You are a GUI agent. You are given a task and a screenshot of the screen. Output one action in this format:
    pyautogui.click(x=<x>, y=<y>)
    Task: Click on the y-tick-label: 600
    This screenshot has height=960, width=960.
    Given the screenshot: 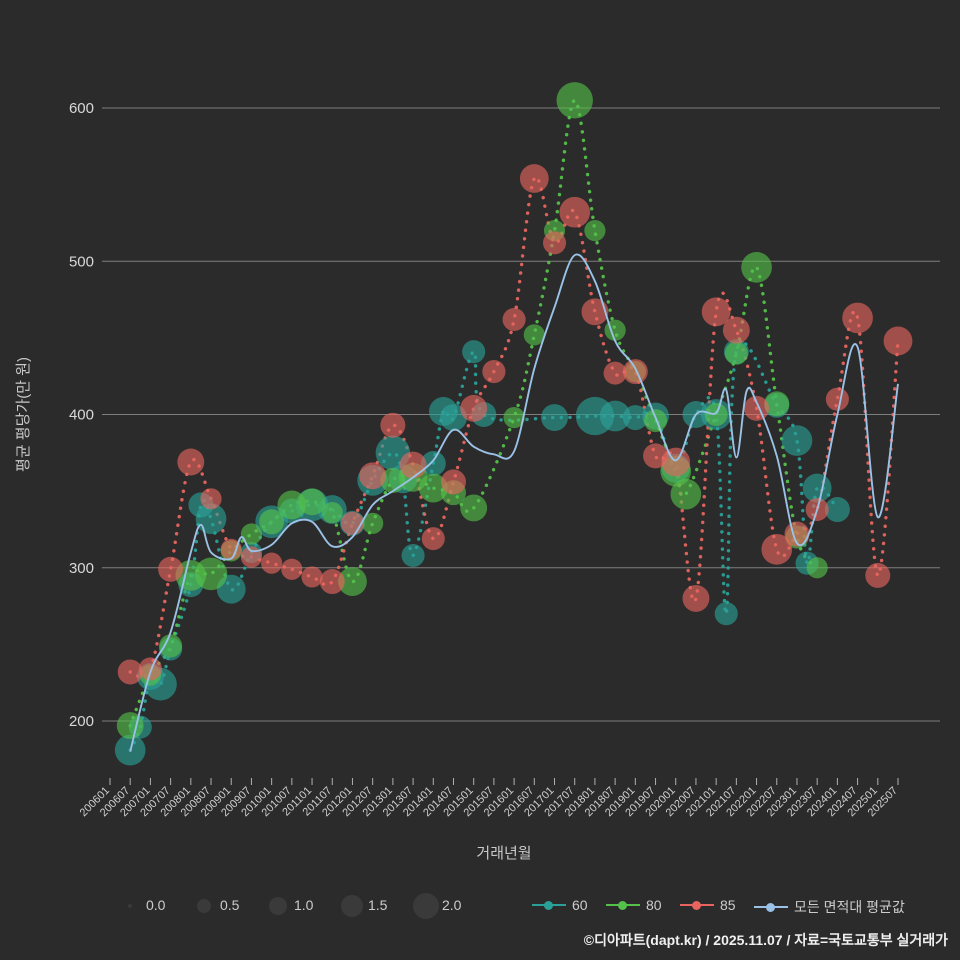 What is the action you would take?
    pyautogui.click(x=81, y=108)
    